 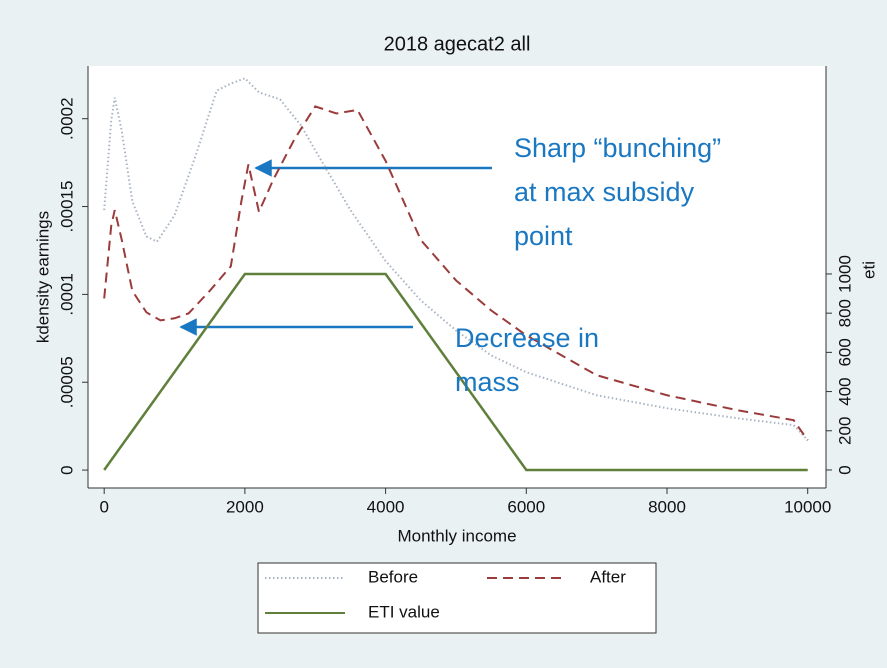 What do you see at coordinates (844, 274) in the screenshot?
I see `y2-tick-label: 1000` at bounding box center [844, 274].